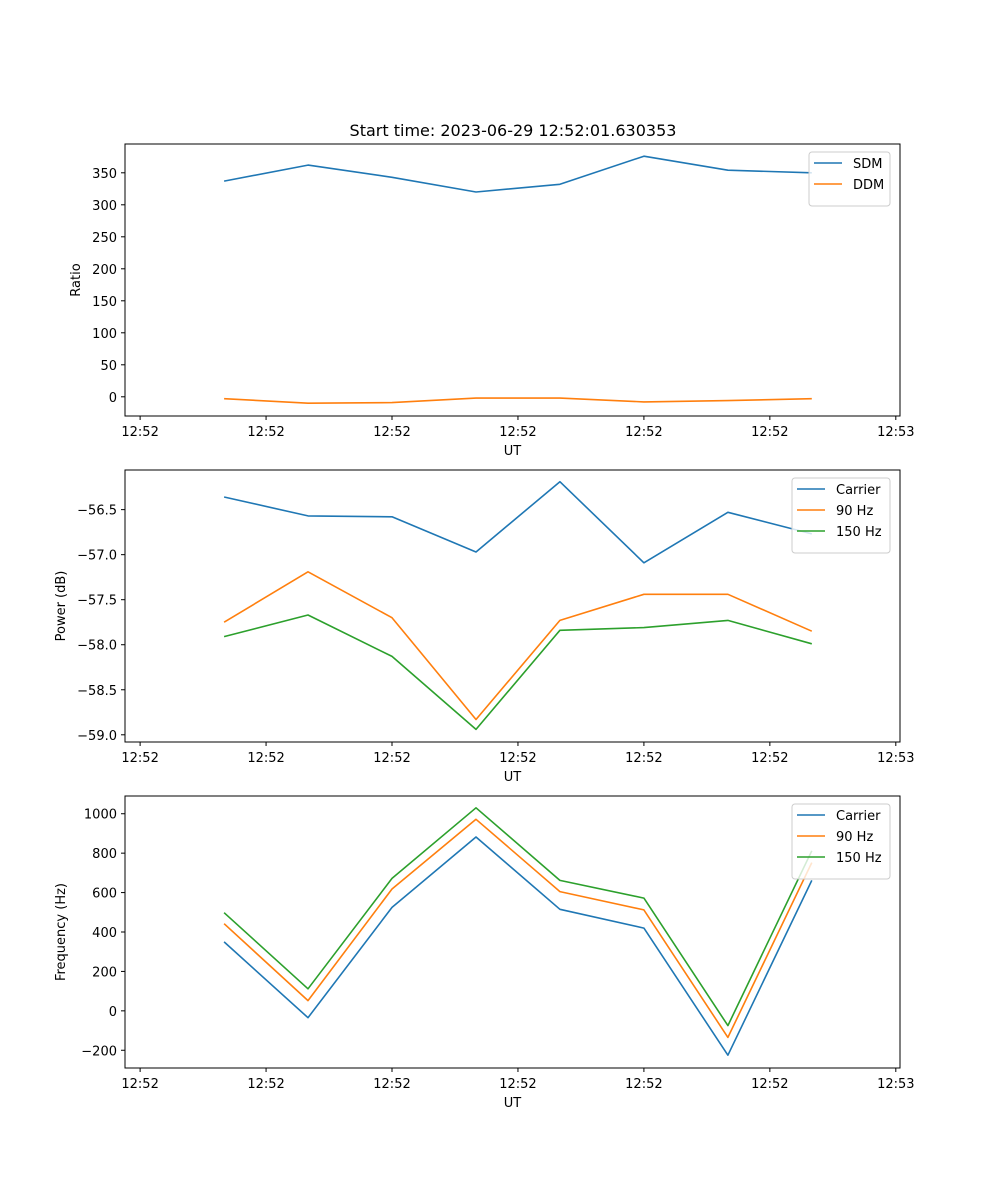 The image size is (1000, 1200). Describe the element at coordinates (108, 366) in the screenshot. I see `y-tick-label: 50` at that location.